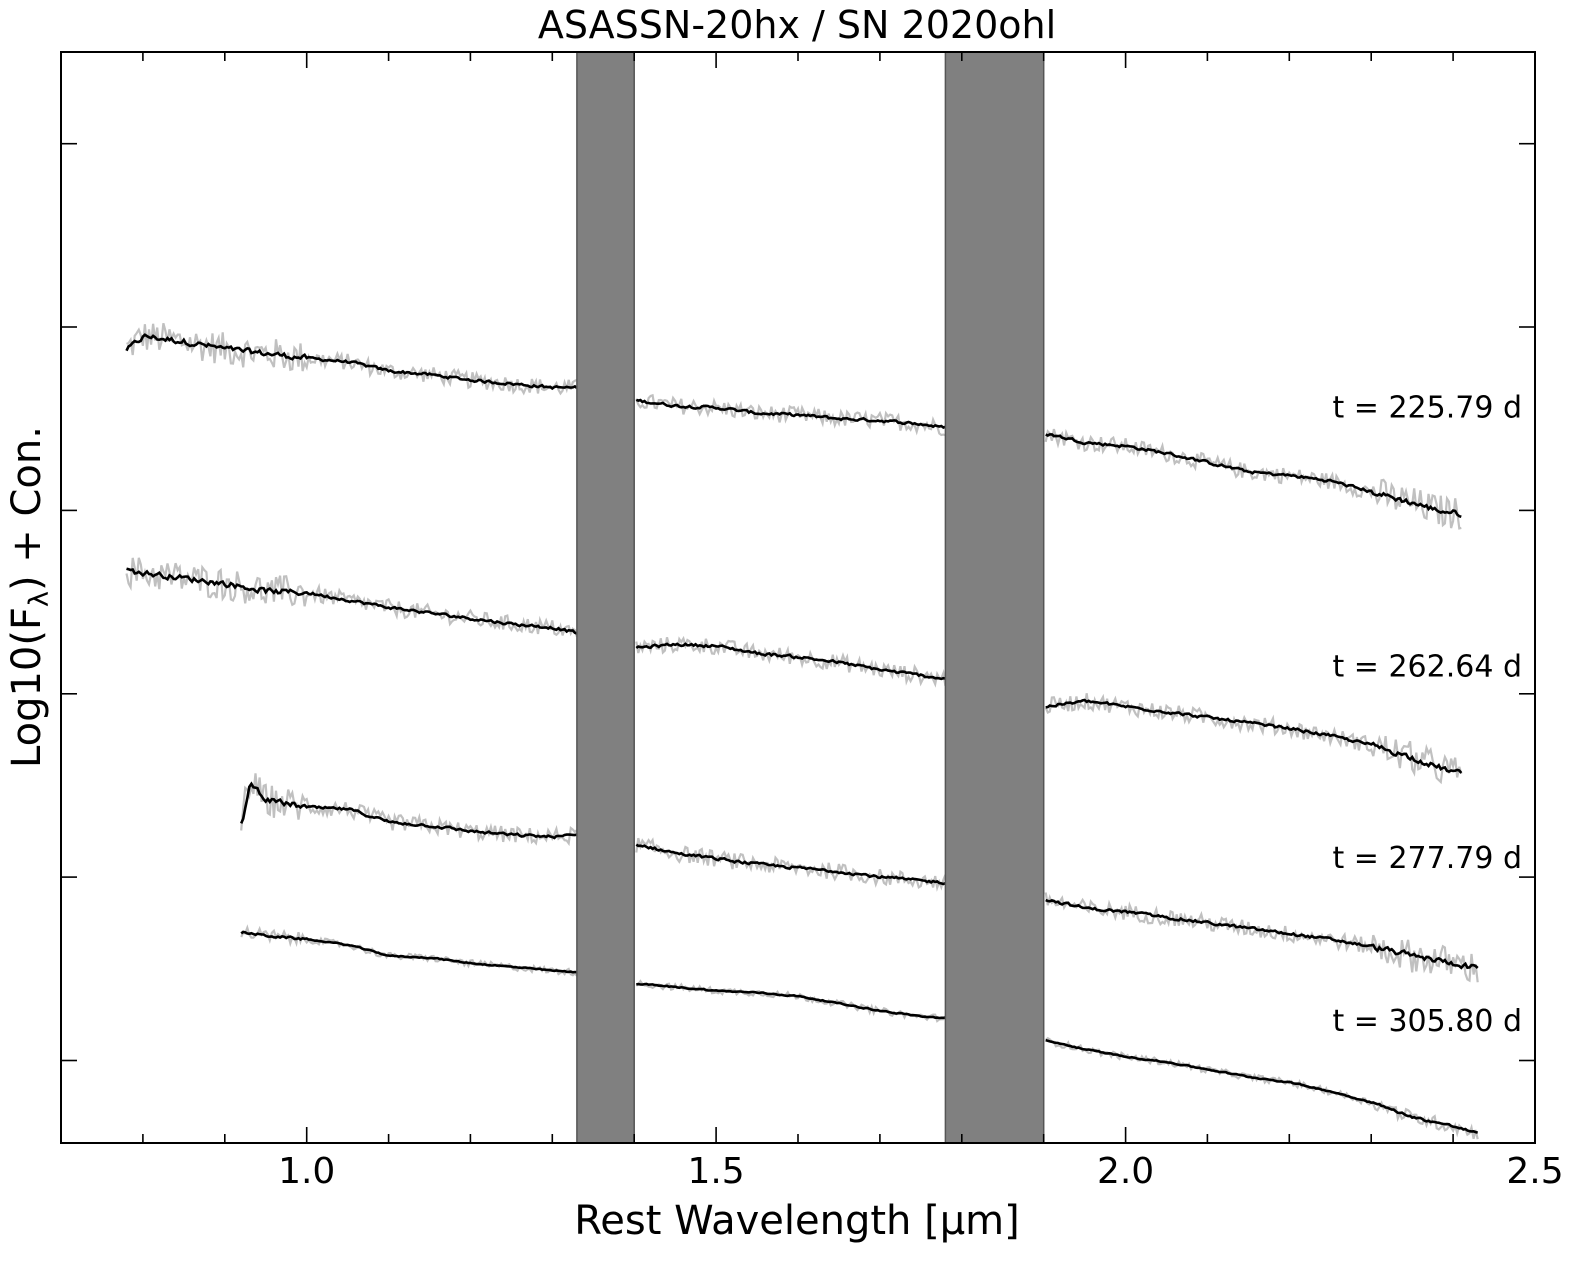  What do you see at coordinates (39, 599) in the screenshot?
I see `y-axis-title-subscript: λ` at bounding box center [39, 599].